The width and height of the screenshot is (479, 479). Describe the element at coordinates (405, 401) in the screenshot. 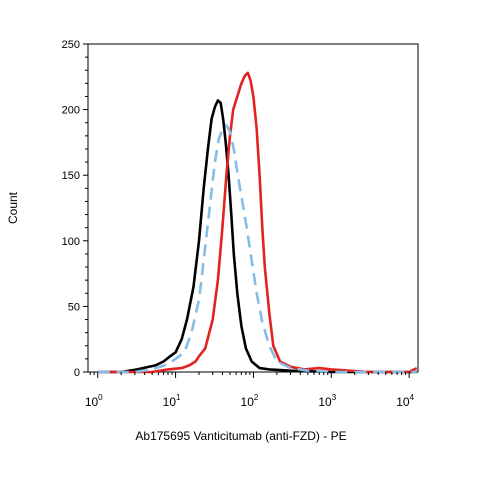

I see `x-tick-label: 10⁴` at that location.